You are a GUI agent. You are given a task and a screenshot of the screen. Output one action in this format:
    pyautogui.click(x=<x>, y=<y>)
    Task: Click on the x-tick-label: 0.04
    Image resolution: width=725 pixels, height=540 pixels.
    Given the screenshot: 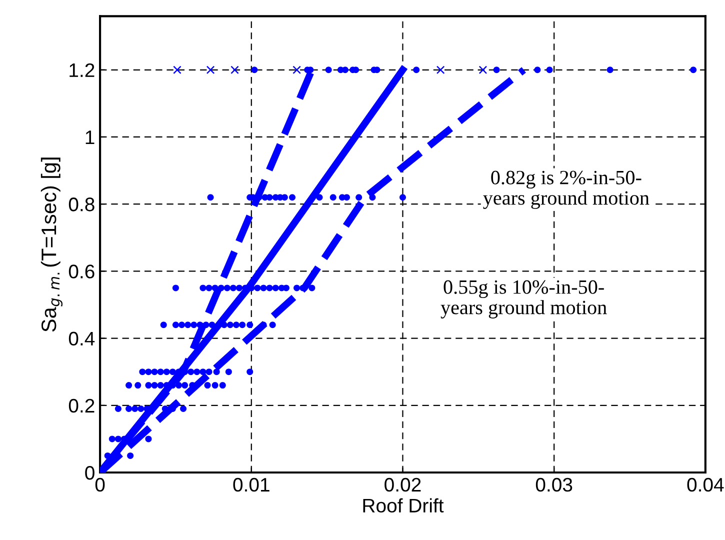 What is the action you would take?
    pyautogui.click(x=705, y=485)
    